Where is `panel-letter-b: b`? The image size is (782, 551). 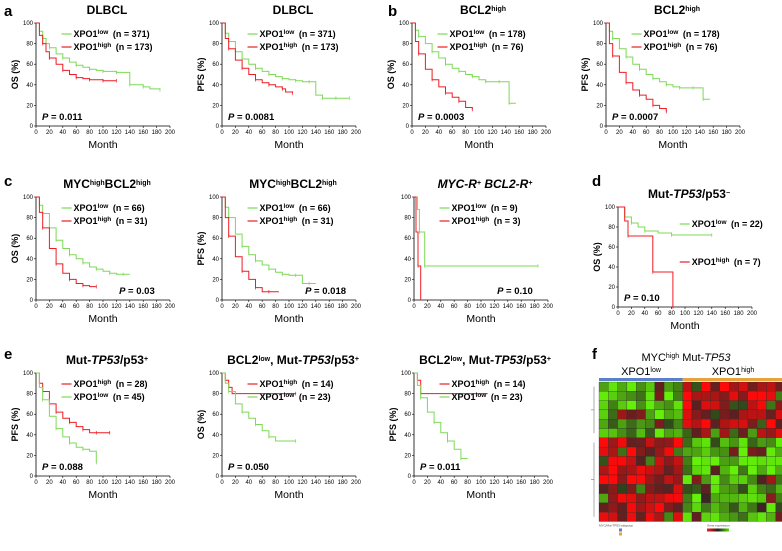
panel-letter-b: b is located at coordinates (392, 11).